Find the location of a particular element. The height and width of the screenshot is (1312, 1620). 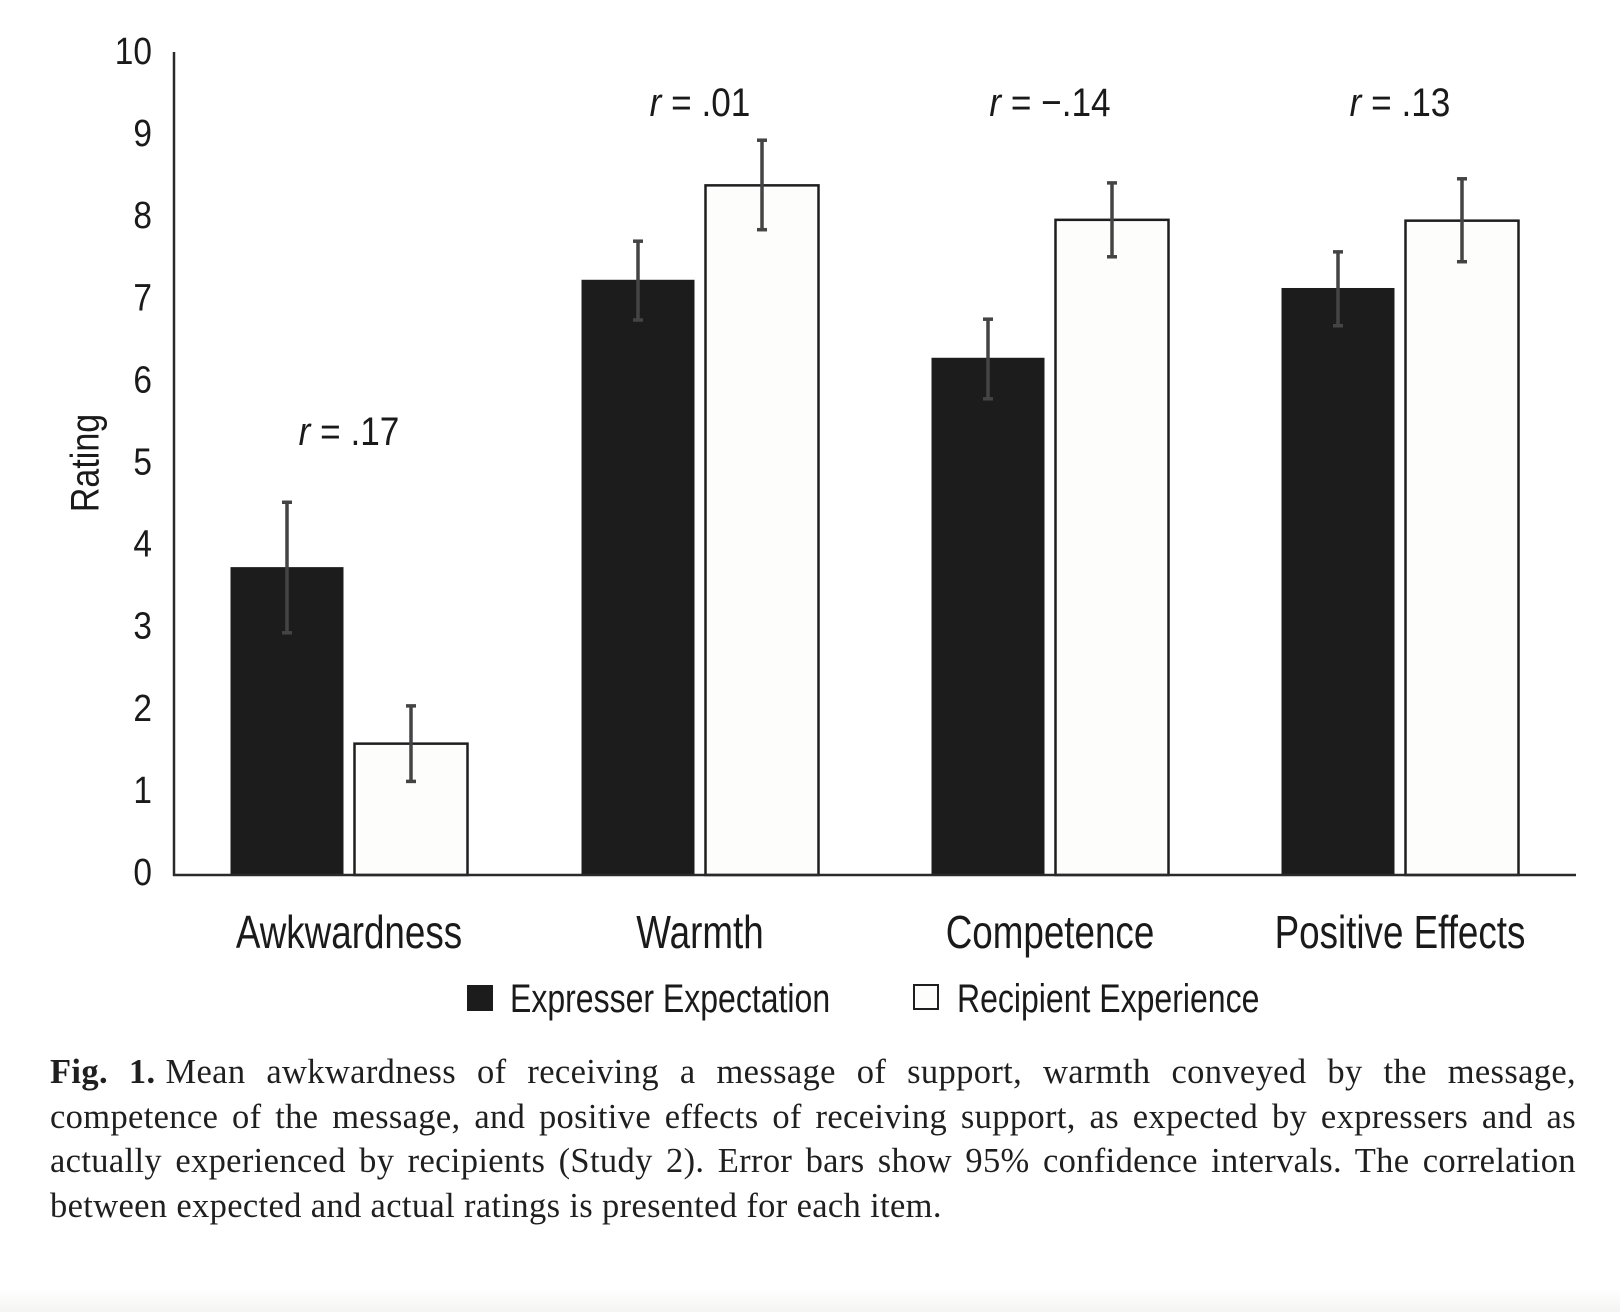

correlation-value: = −.14 is located at coordinates (1056, 102).